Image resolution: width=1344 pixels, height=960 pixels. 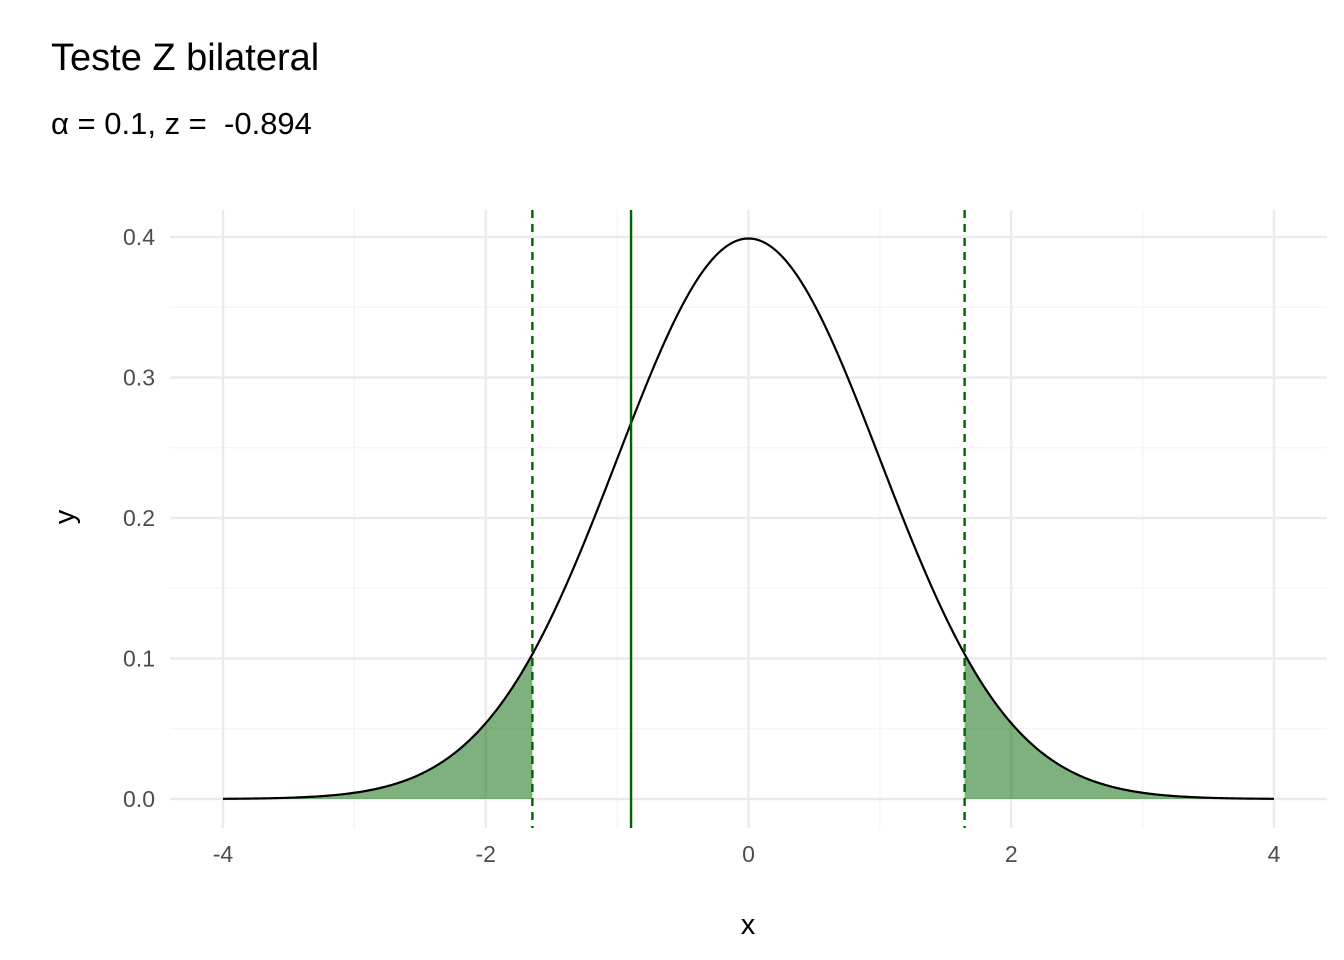 I want to click on x-tick-label: 2, so click(x=1011, y=854).